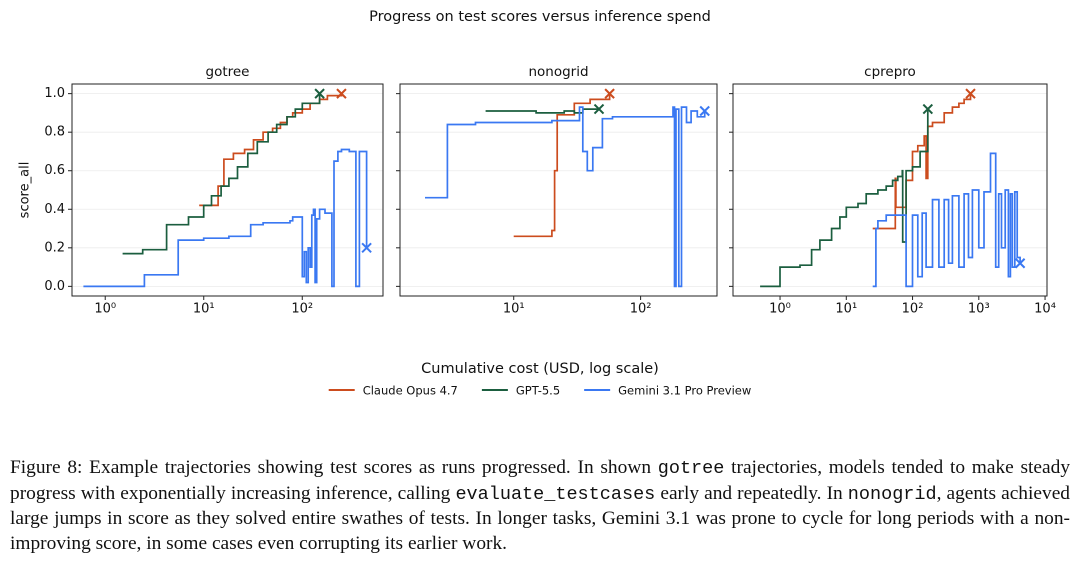  I want to click on legend-item: Claude Opus 4.7, so click(393, 391).